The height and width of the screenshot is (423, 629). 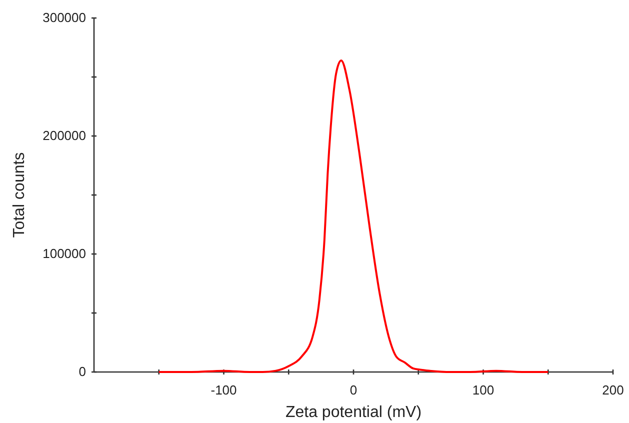 I want to click on x-tick-label: 0, so click(x=354, y=390).